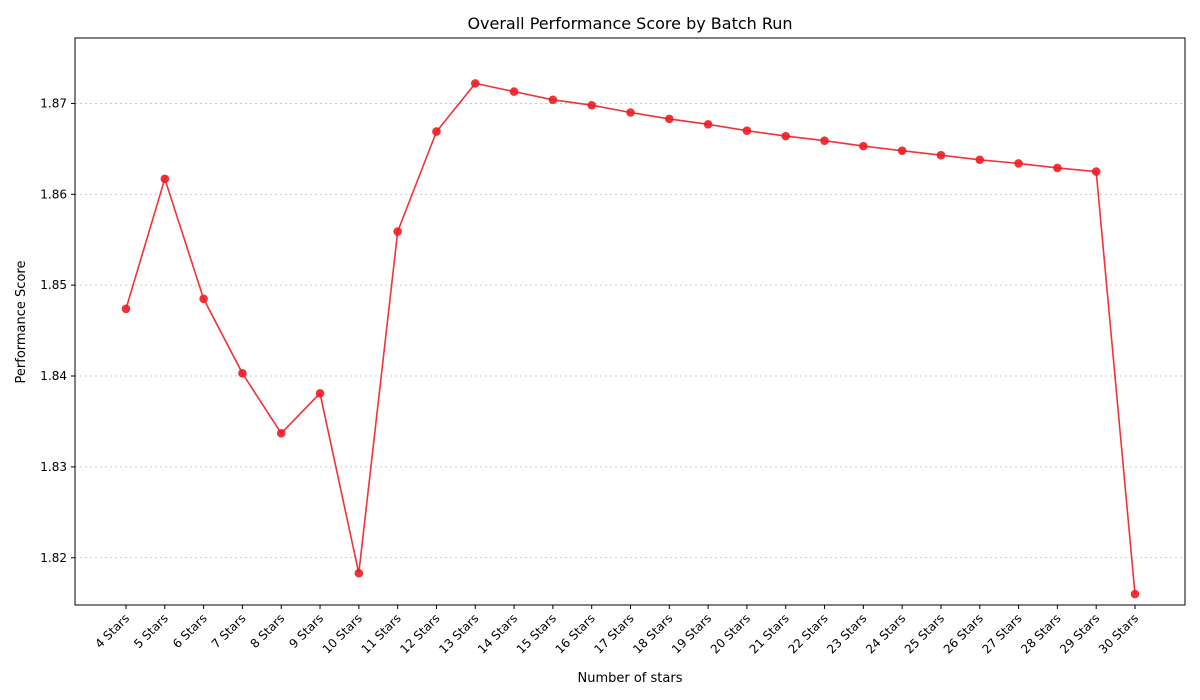  Describe the element at coordinates (419, 633) in the screenshot. I see `x-tick-label: 12 Stars` at that location.